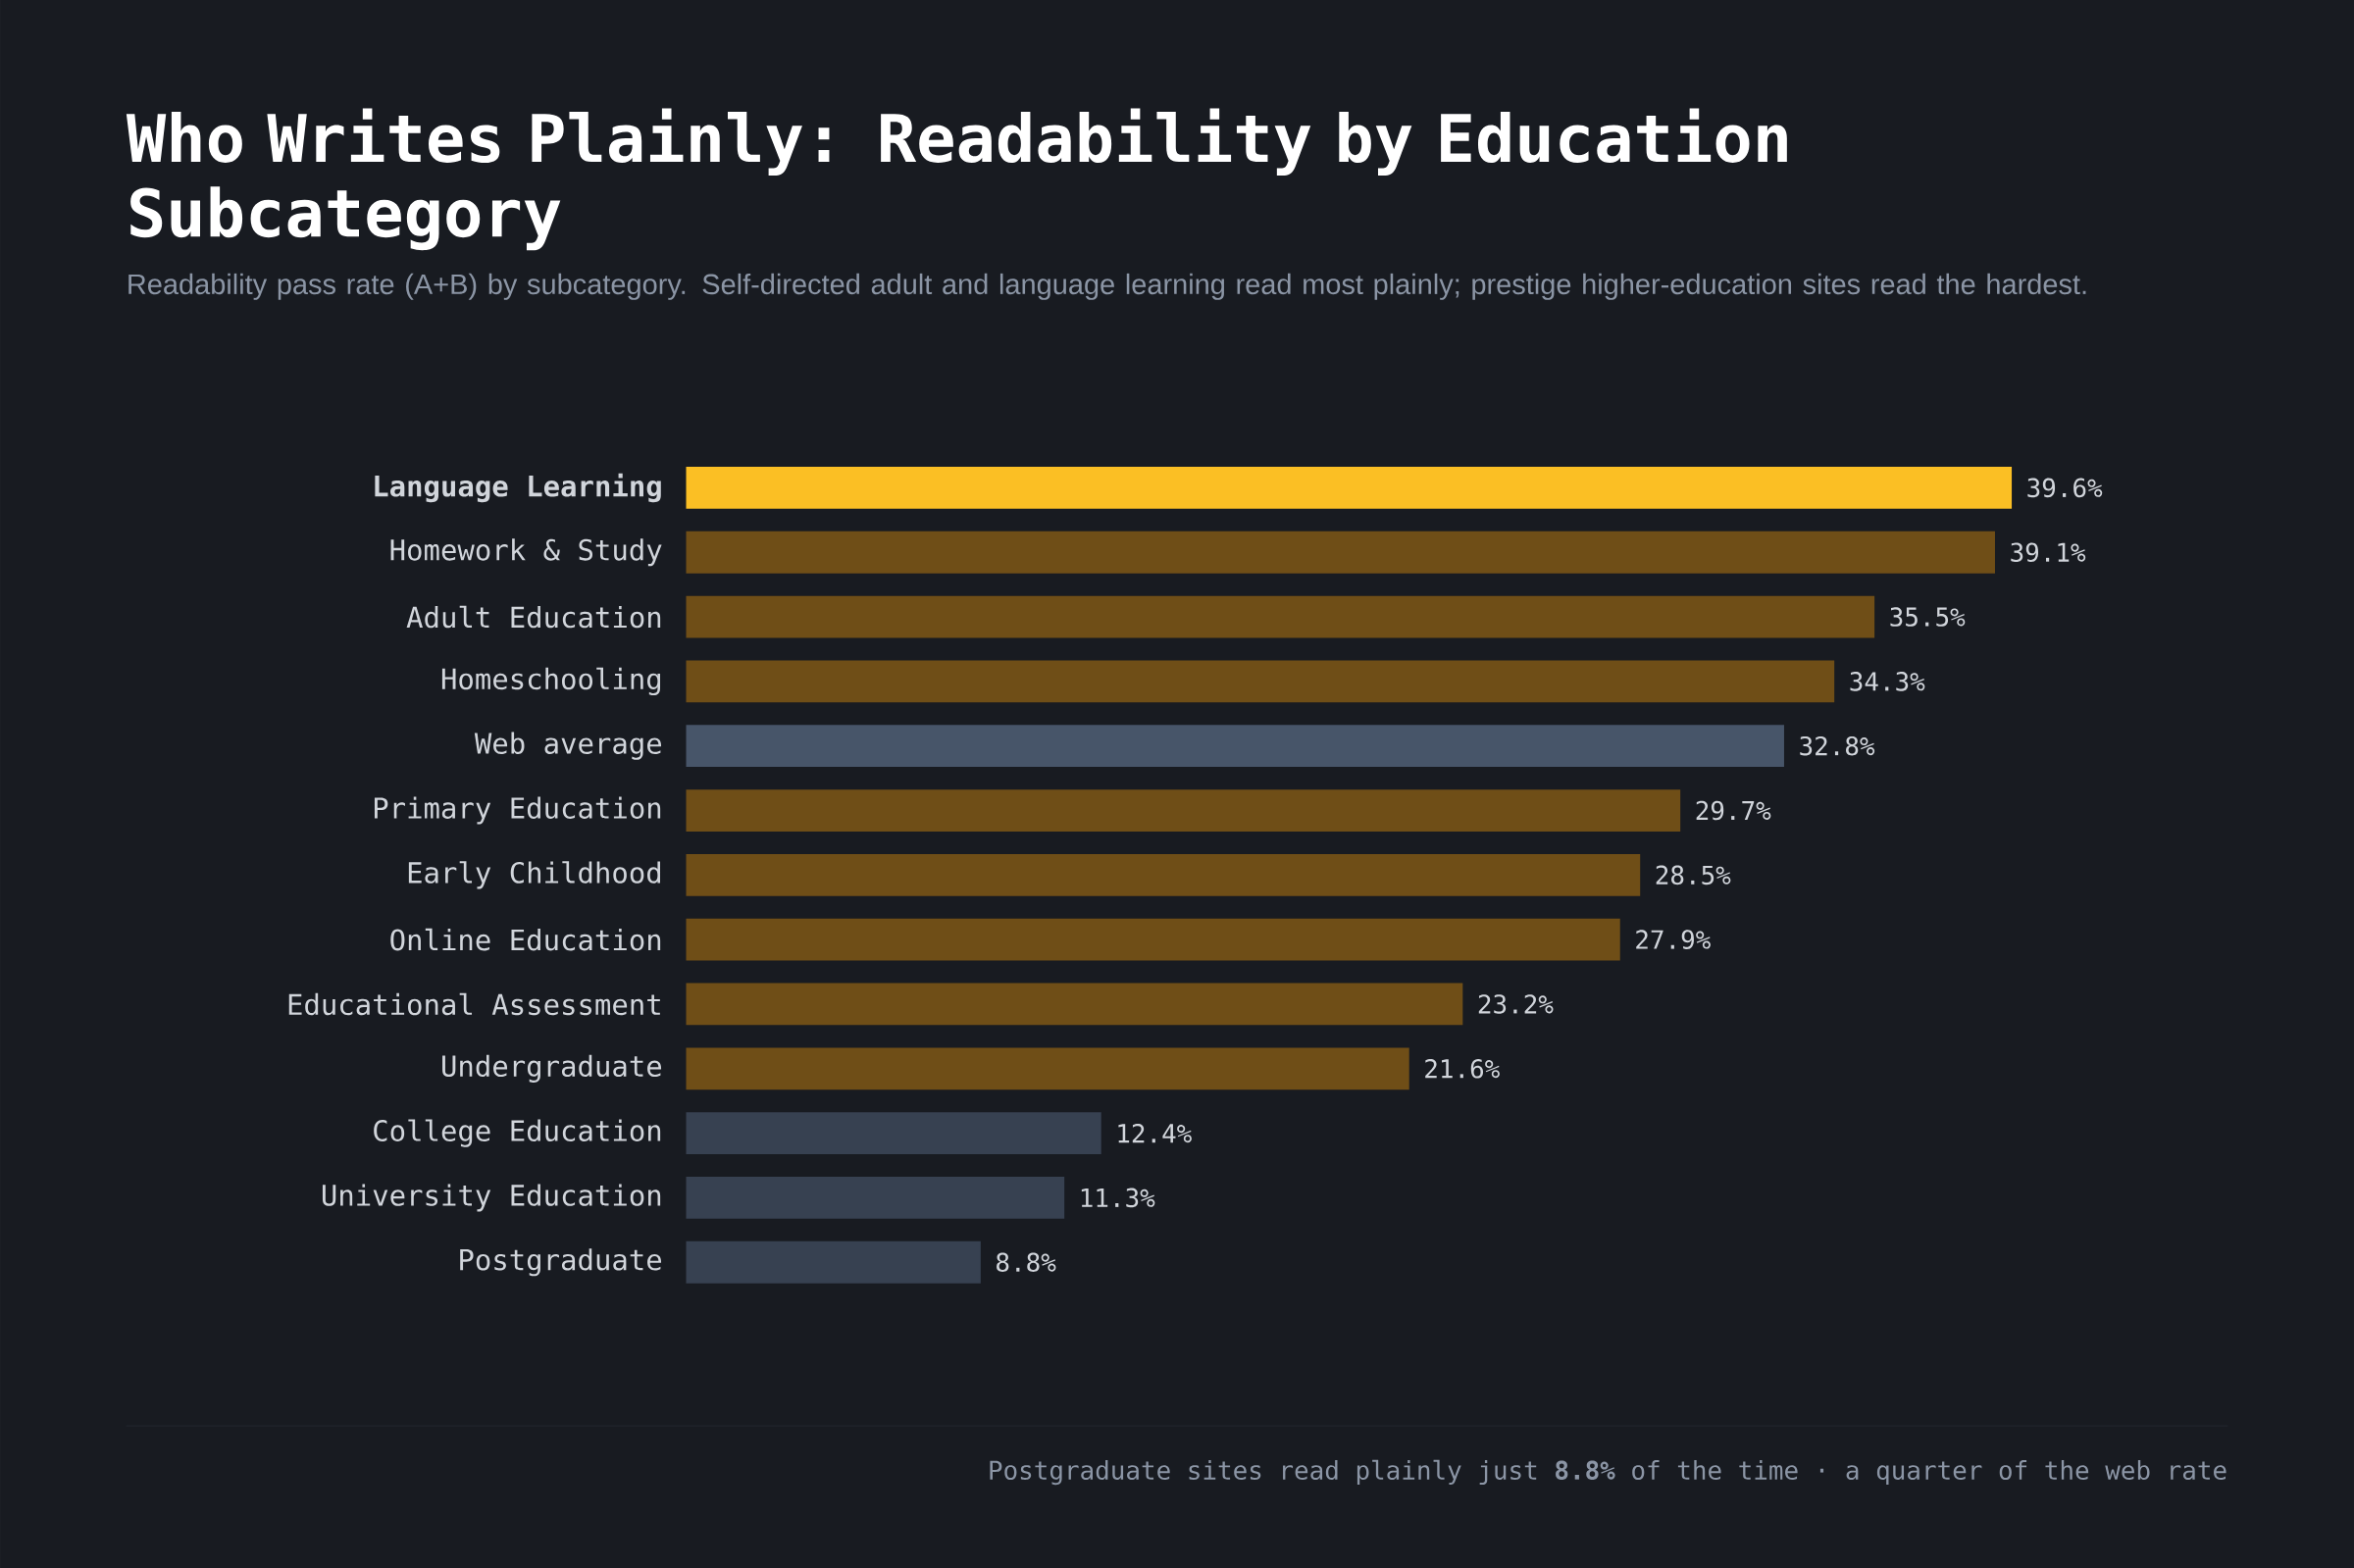  I want to click on data-label: 34.3%, so click(1887, 681).